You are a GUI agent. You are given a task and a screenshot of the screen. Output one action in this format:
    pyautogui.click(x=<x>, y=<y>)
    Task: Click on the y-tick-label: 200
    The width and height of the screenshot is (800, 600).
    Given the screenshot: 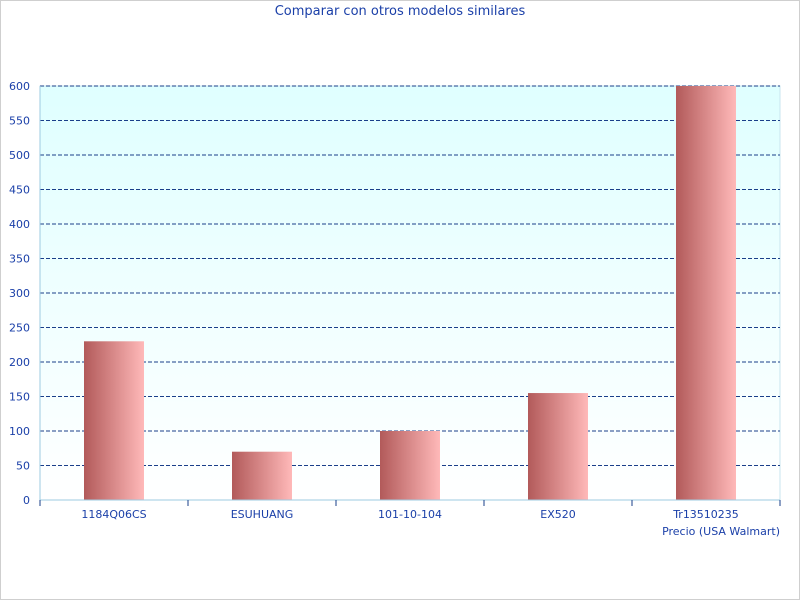 What is the action you would take?
    pyautogui.click(x=19, y=362)
    